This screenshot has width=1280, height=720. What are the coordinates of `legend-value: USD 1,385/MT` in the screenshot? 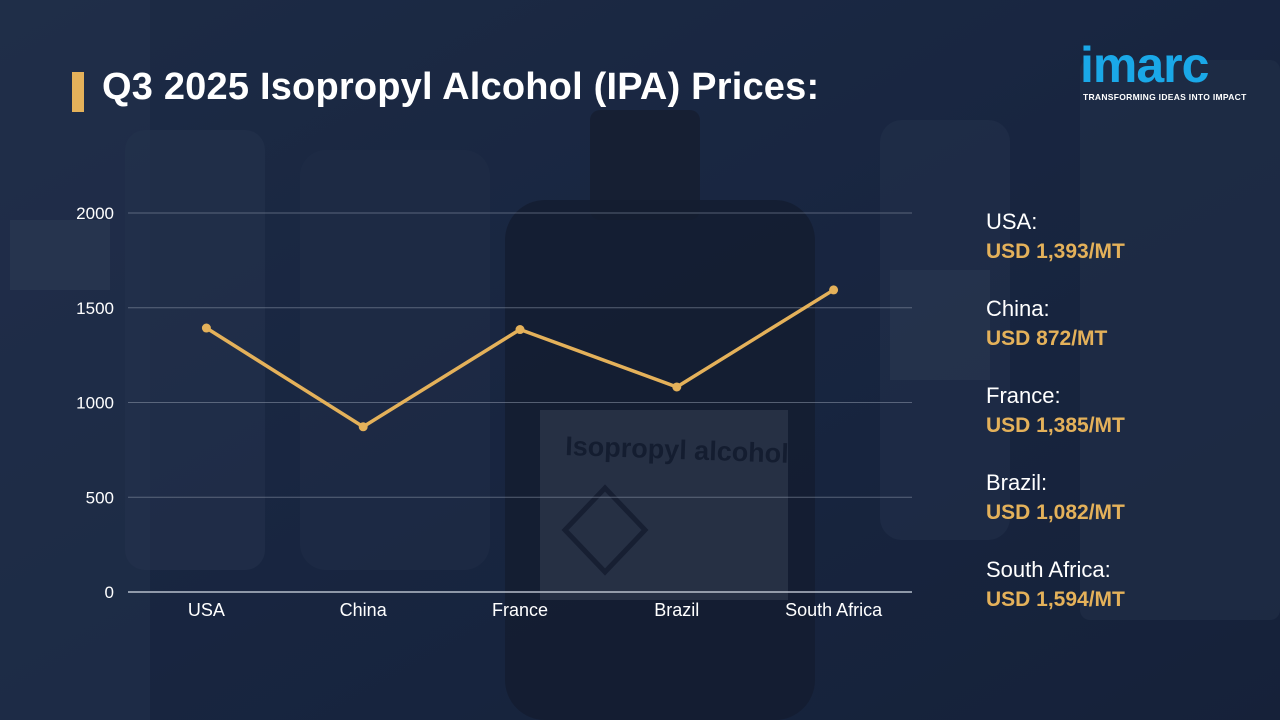 It's located at (1055, 425).